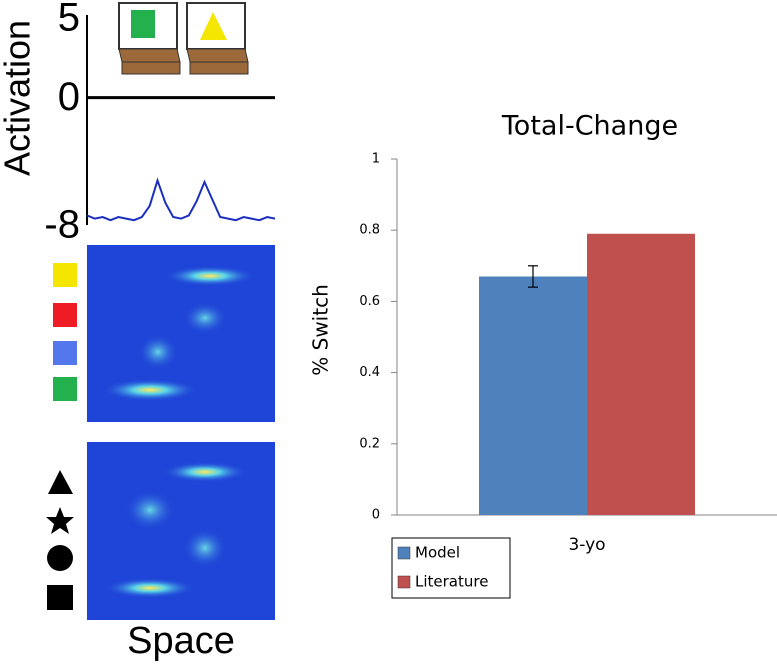 The image size is (777, 669). I want to click on x-tick-label: 3-yo, so click(586, 545).